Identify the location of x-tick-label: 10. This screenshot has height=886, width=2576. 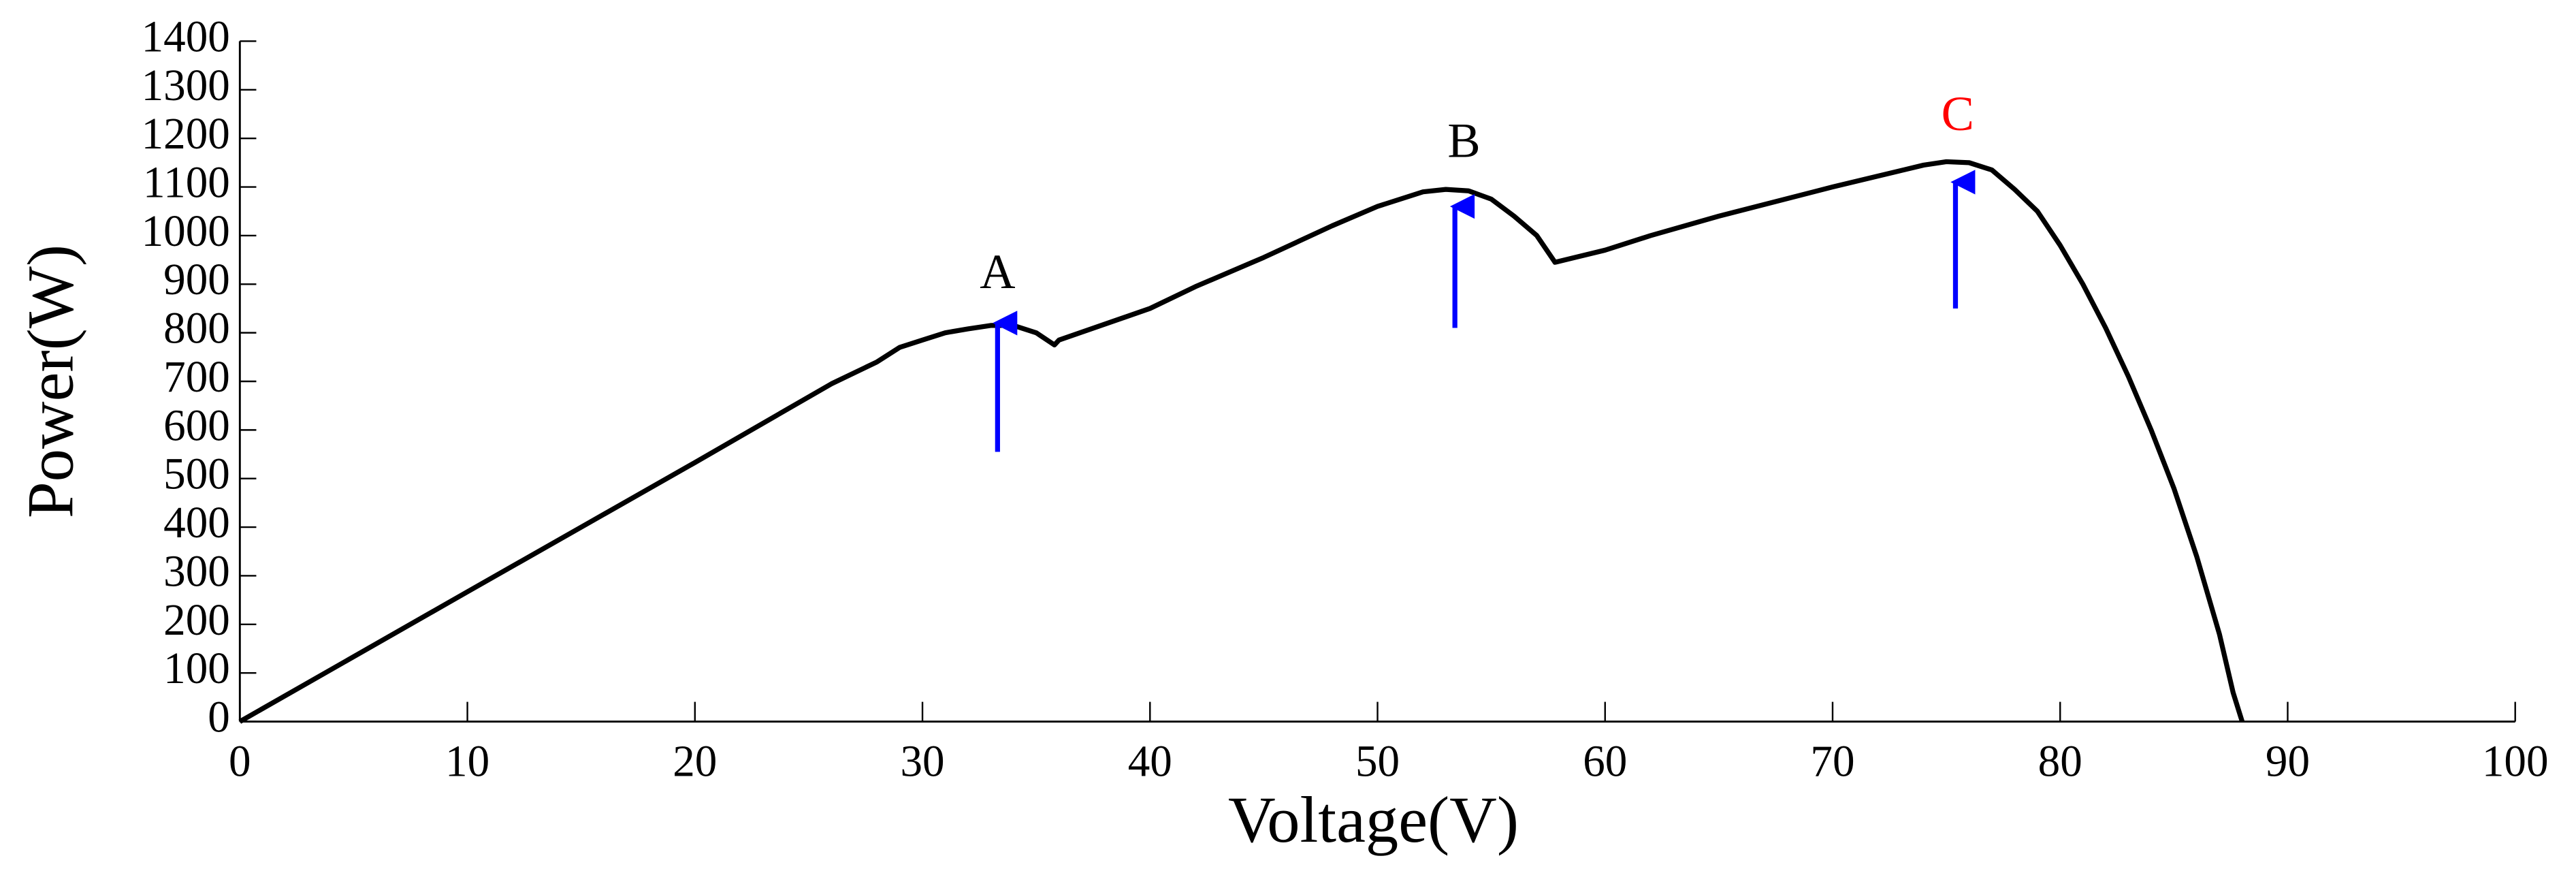
(467, 762).